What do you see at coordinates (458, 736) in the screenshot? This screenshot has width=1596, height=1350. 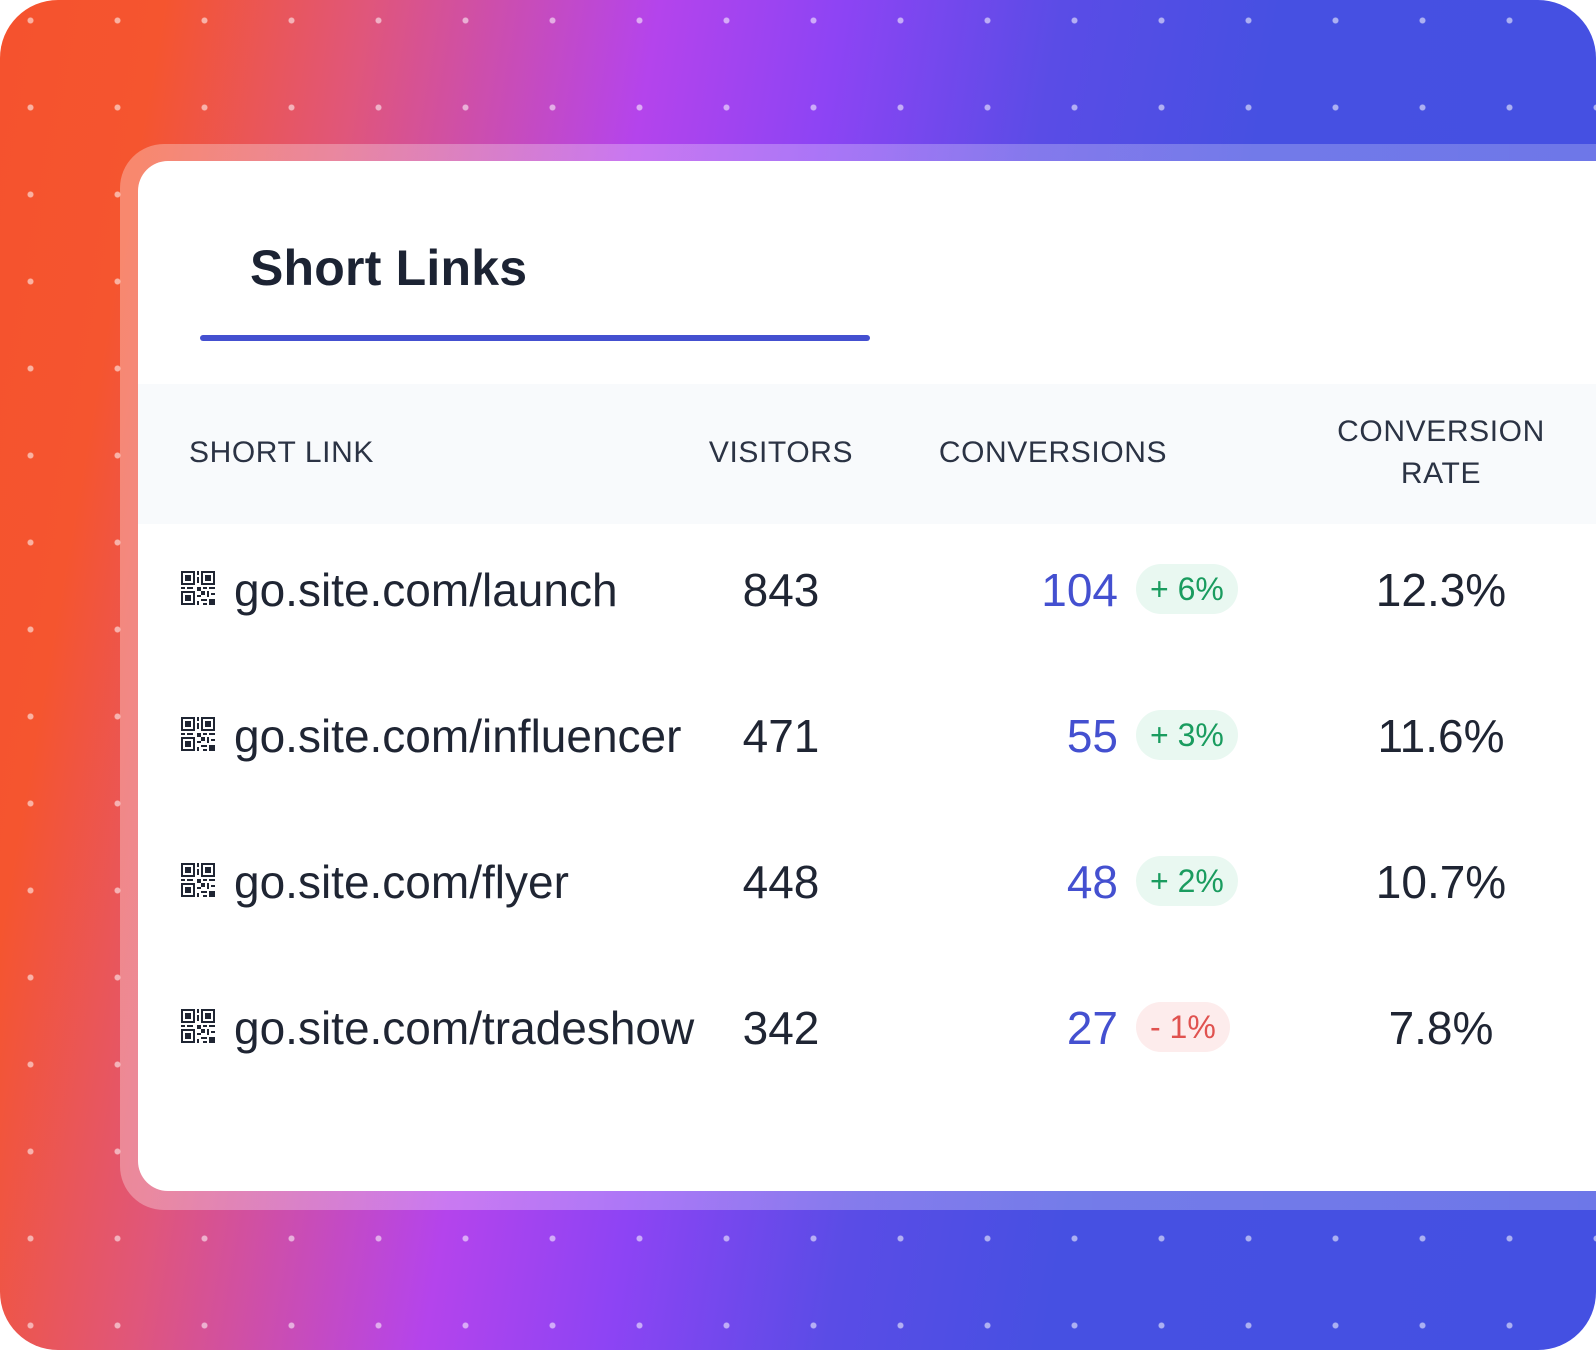 I see `short-link-text: go.site.com/influencer` at bounding box center [458, 736].